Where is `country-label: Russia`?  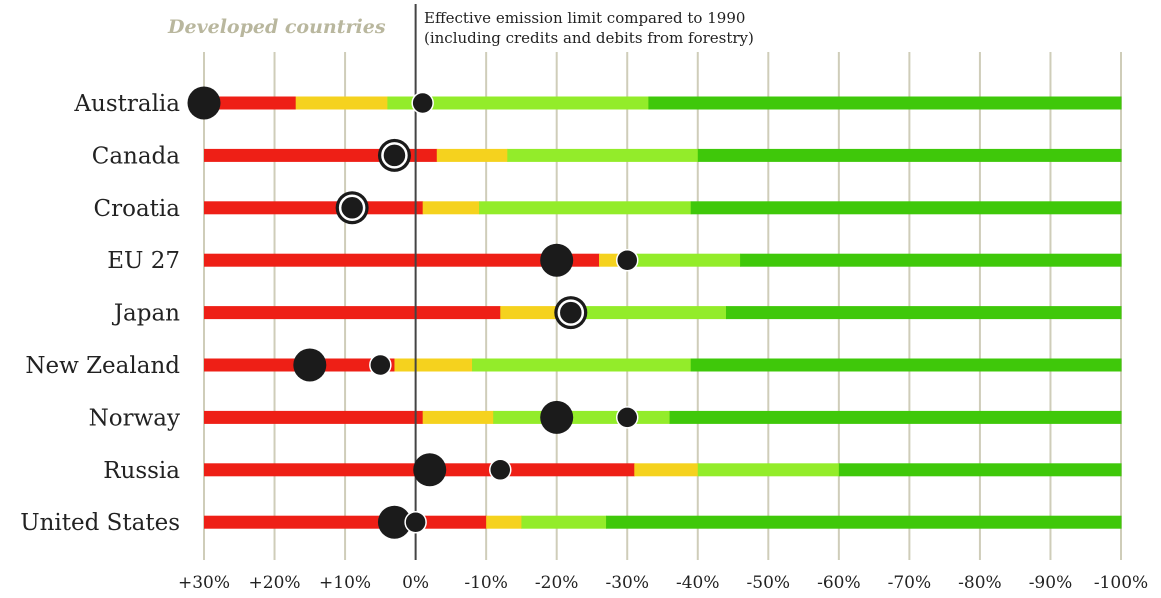
country-label: Russia is located at coordinates (141, 471).